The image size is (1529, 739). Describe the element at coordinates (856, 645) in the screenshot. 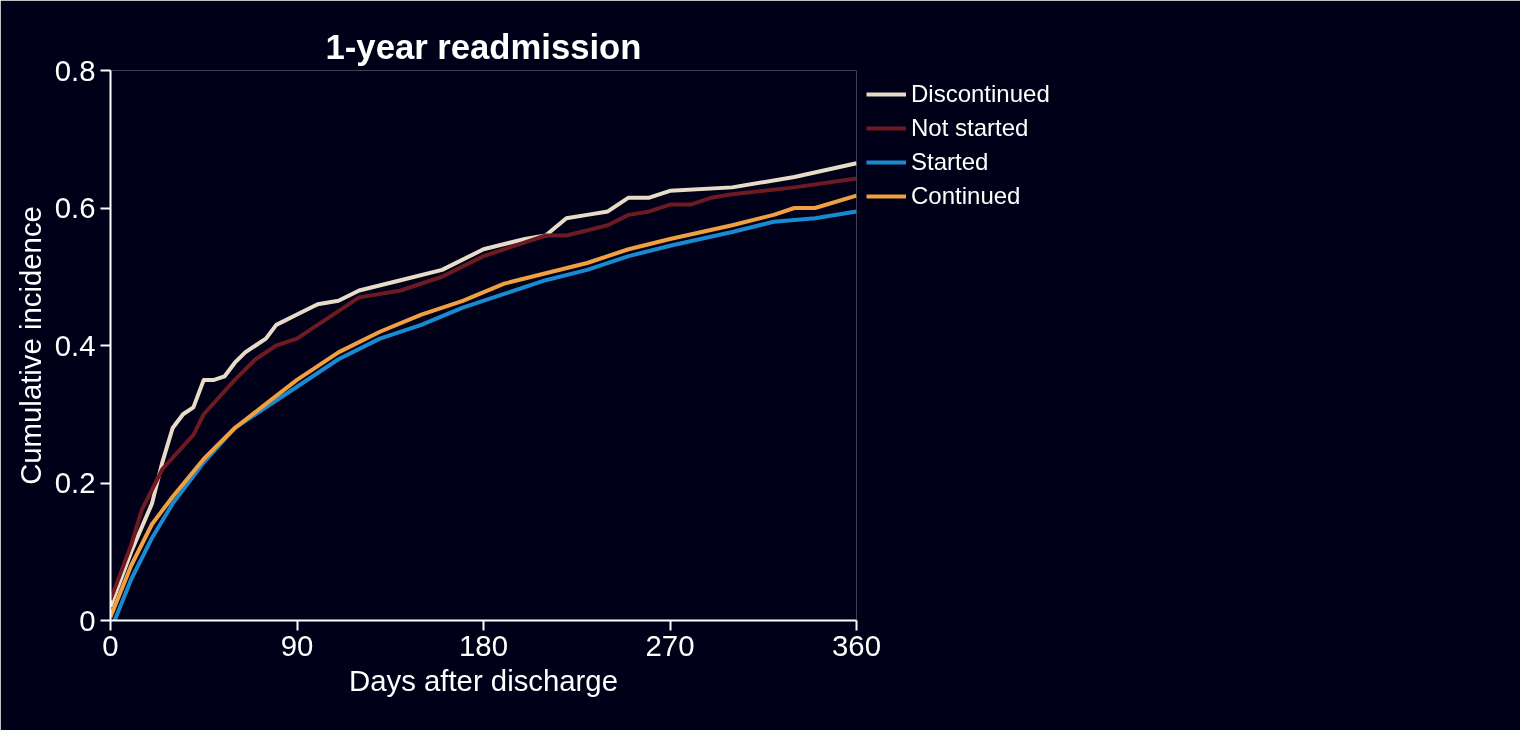

I see `x-tick-label: 360` at that location.